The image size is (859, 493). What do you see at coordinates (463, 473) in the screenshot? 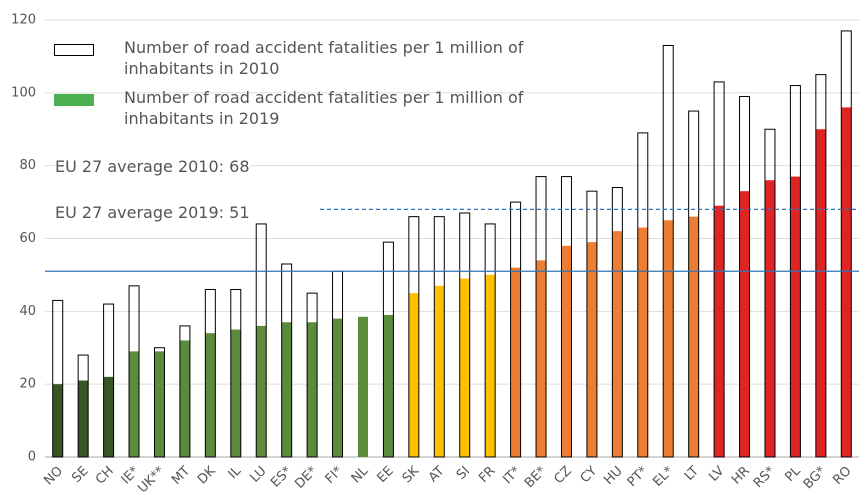
I see `x-tick-label: SI` at bounding box center [463, 473].